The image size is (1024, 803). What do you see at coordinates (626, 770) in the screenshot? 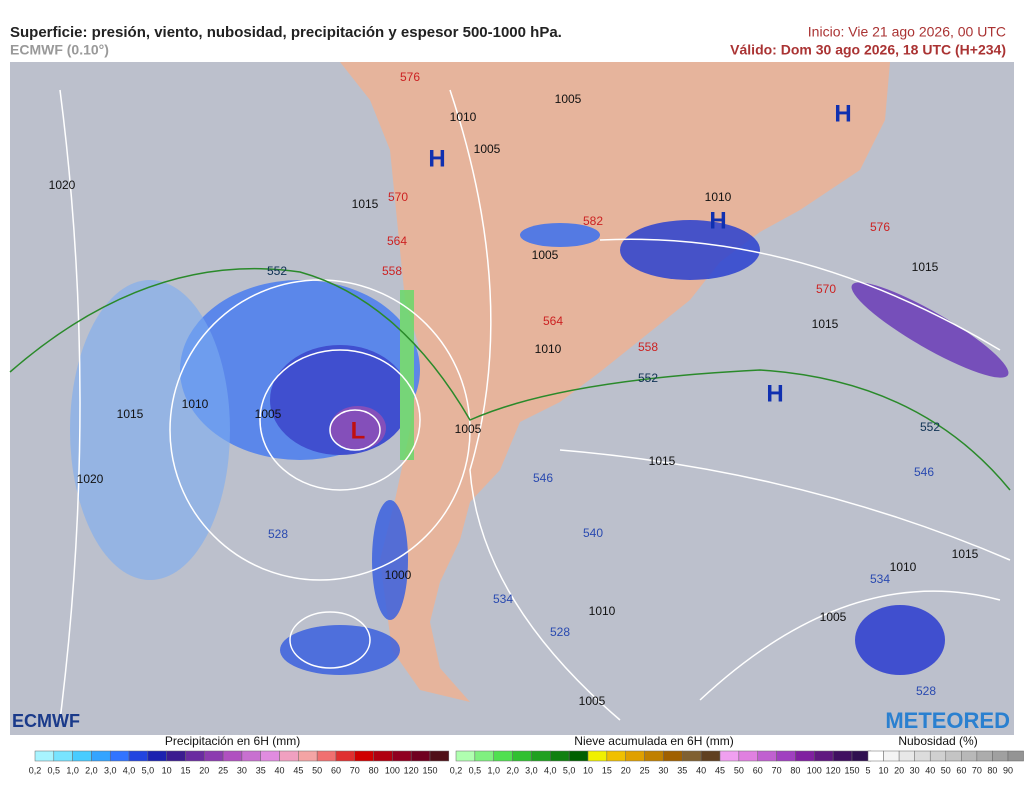
I see `legend-label: 20` at bounding box center [626, 770].